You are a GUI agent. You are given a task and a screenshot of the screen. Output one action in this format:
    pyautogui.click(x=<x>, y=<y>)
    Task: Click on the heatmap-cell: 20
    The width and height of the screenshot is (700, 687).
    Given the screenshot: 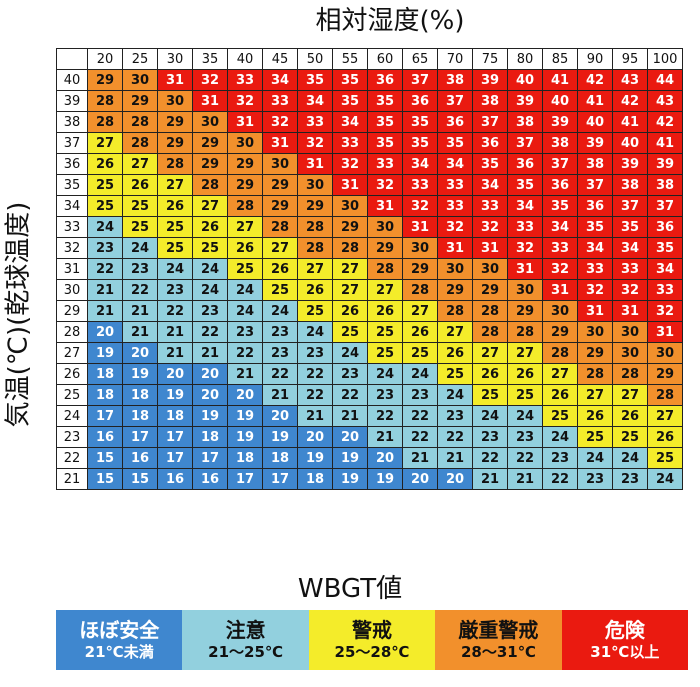 What is the action you would take?
    pyautogui.click(x=420, y=479)
    